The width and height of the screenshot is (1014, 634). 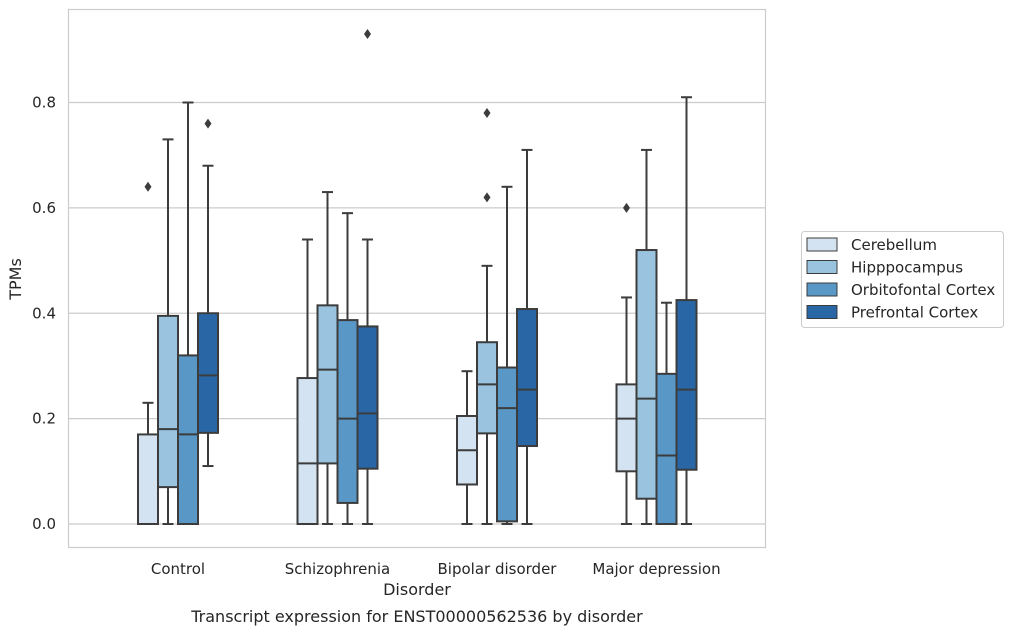 I want to click on legend-label-0: Cerebellum, so click(x=894, y=245).